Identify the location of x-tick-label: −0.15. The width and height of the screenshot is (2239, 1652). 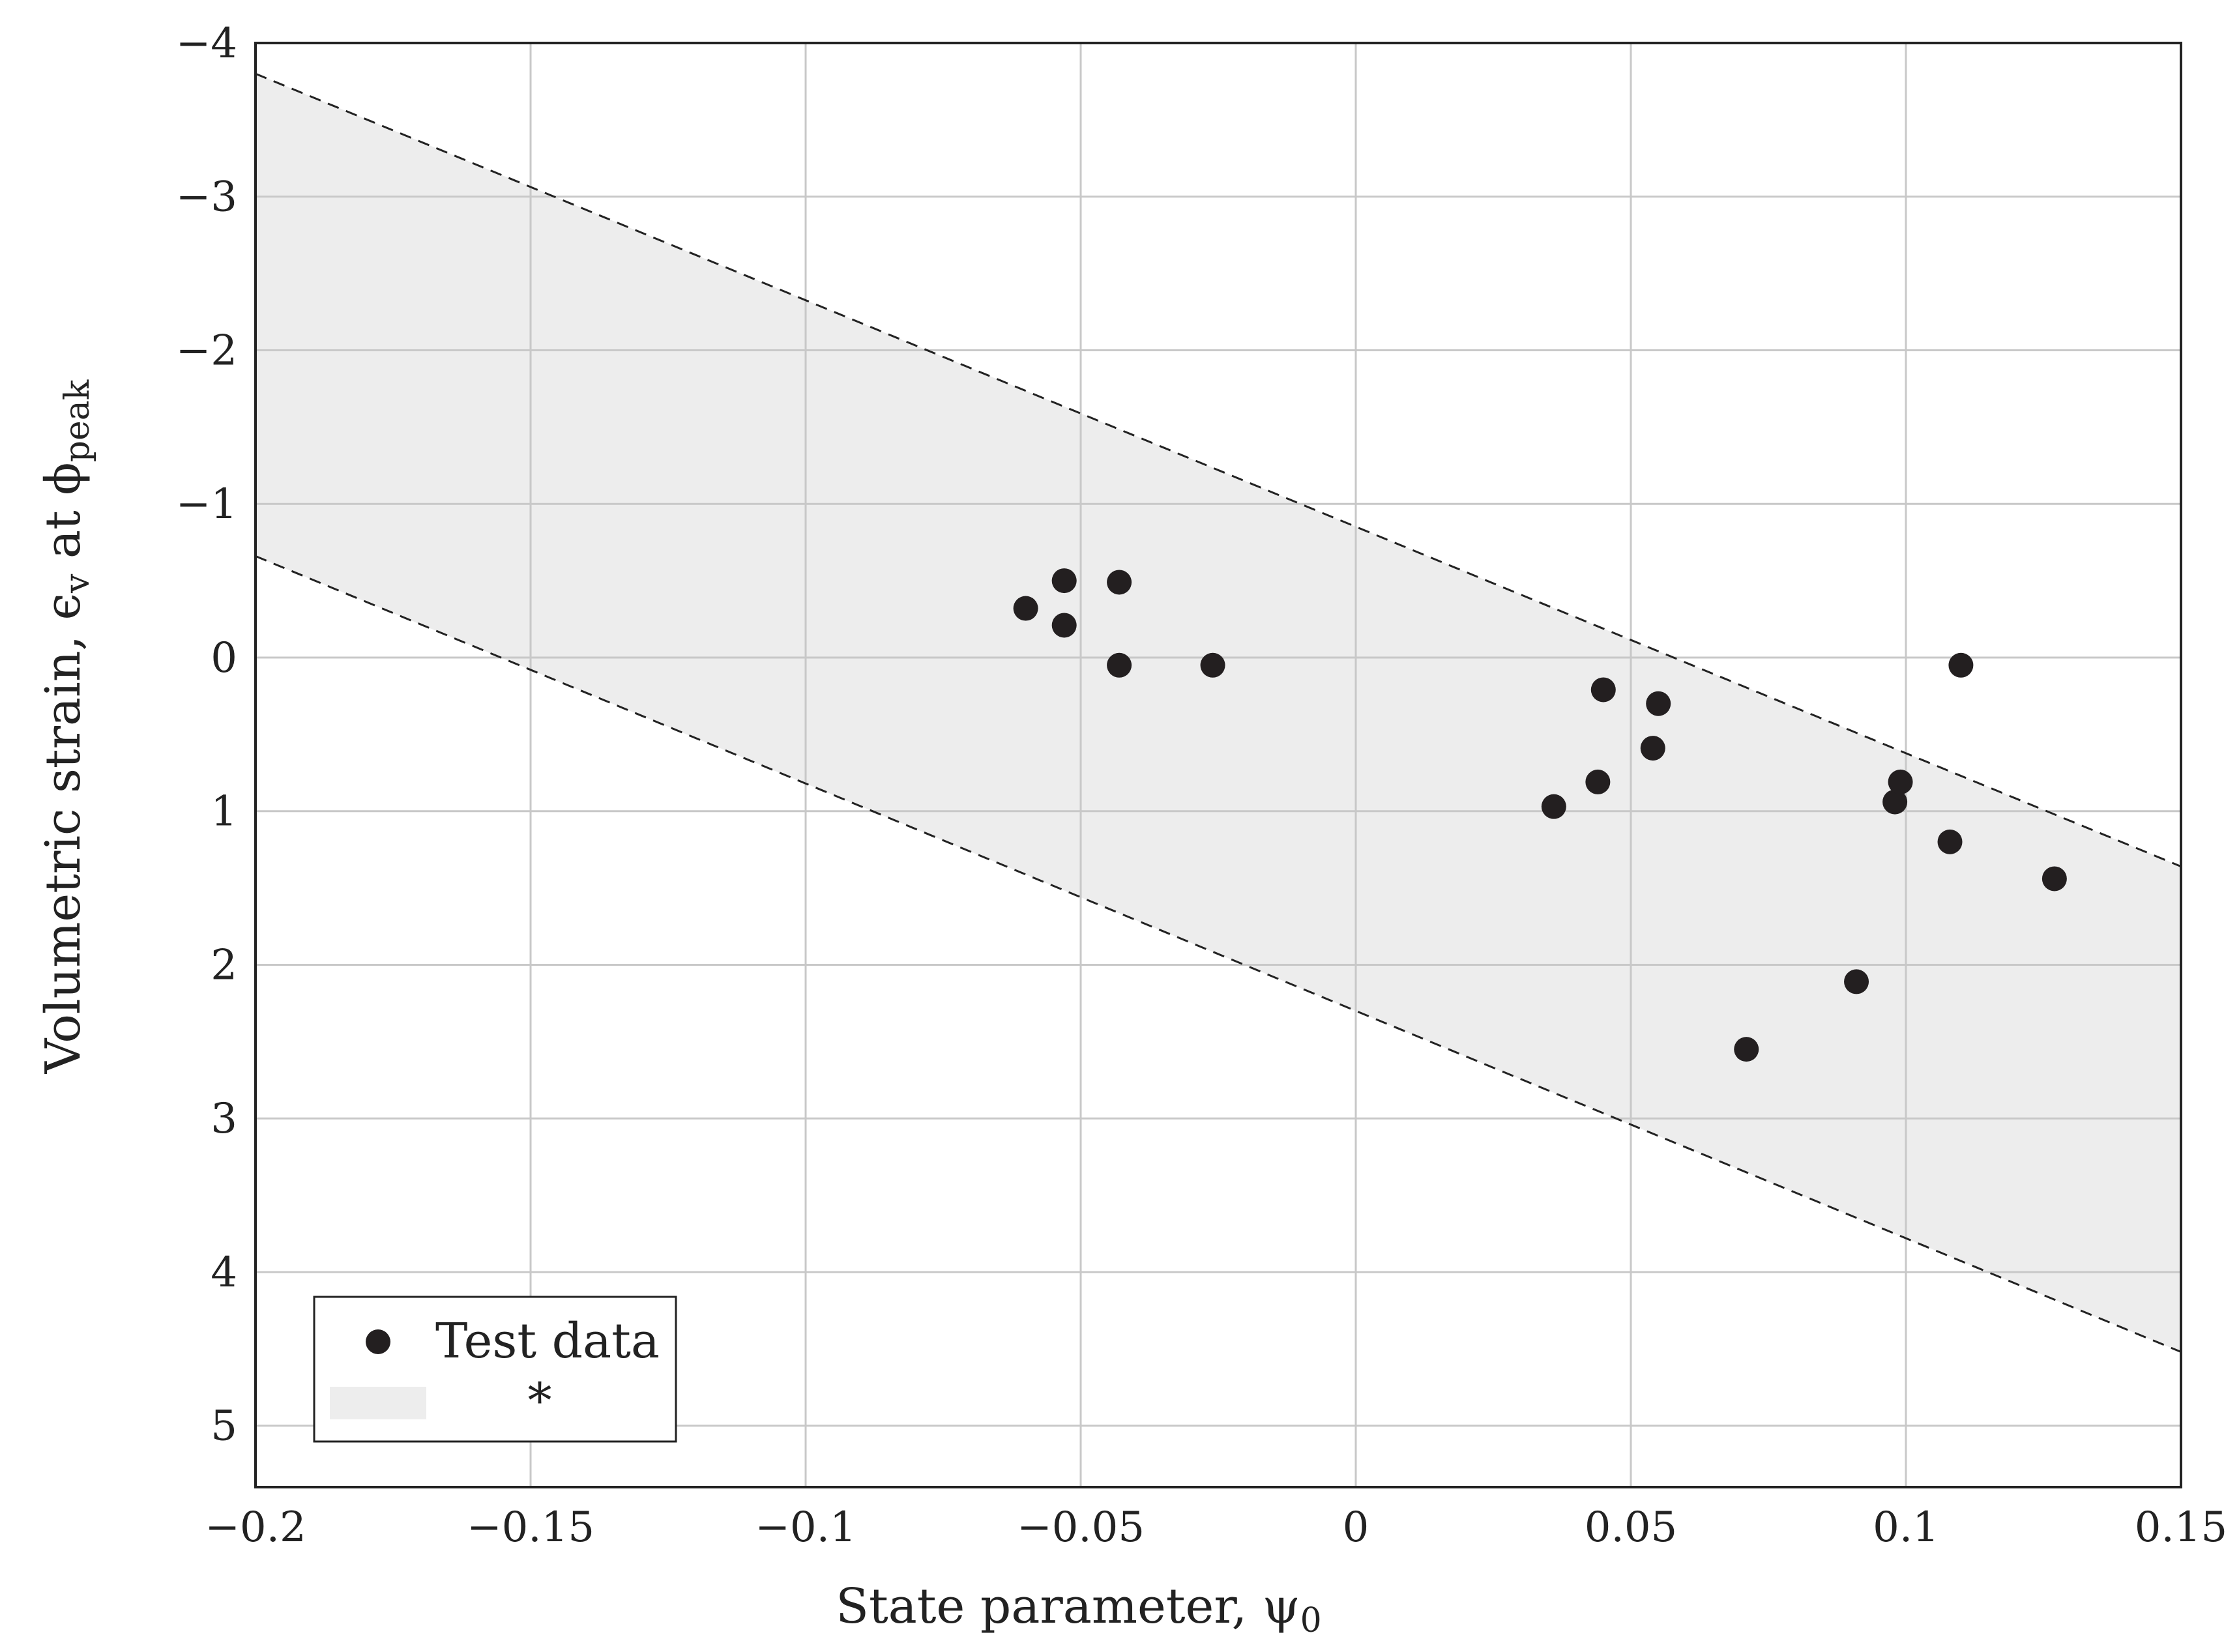
(530, 1528).